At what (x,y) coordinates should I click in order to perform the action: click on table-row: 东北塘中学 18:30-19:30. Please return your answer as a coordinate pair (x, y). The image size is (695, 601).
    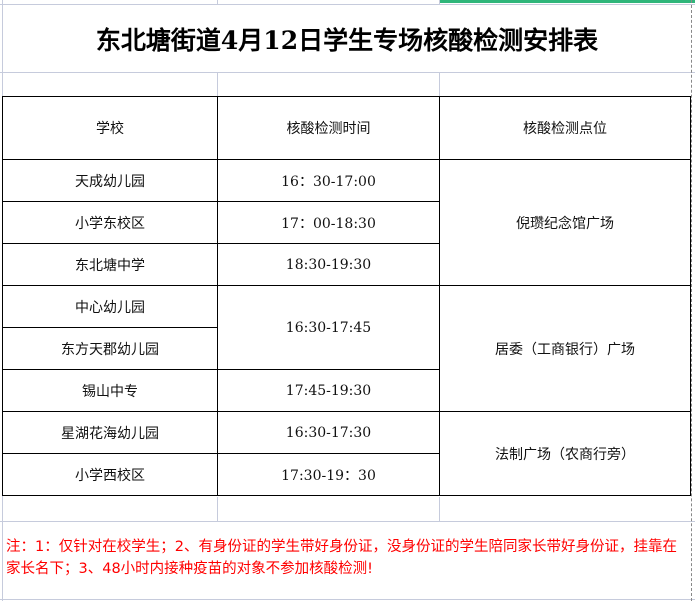
    Looking at the image, I should click on (346, 264).